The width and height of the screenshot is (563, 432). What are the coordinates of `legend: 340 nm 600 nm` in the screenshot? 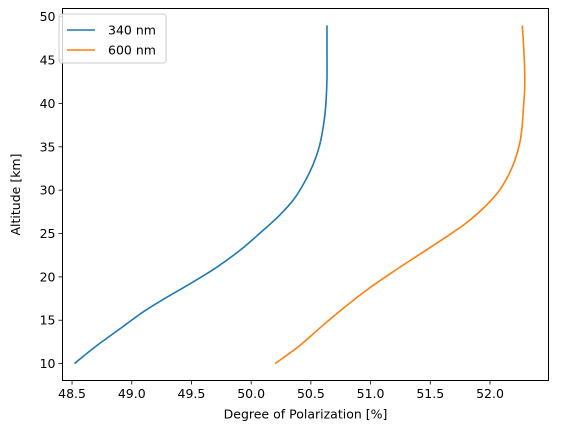 It's located at (112, 38).